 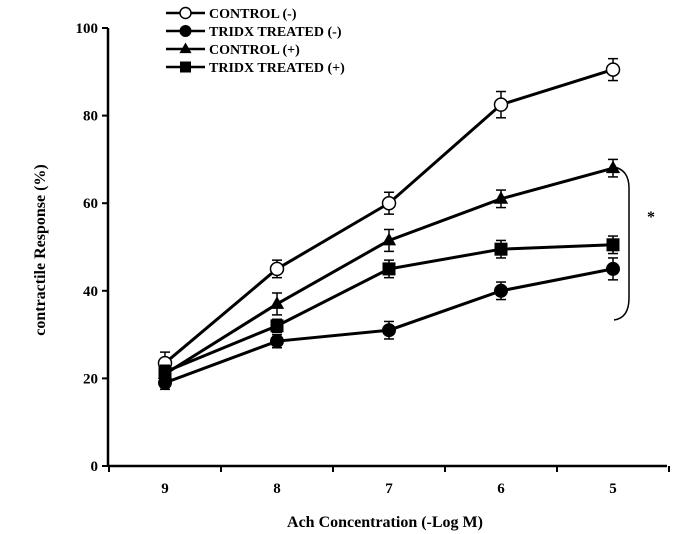 What do you see at coordinates (165, 489) in the screenshot?
I see `x-tick-label: 9` at bounding box center [165, 489].